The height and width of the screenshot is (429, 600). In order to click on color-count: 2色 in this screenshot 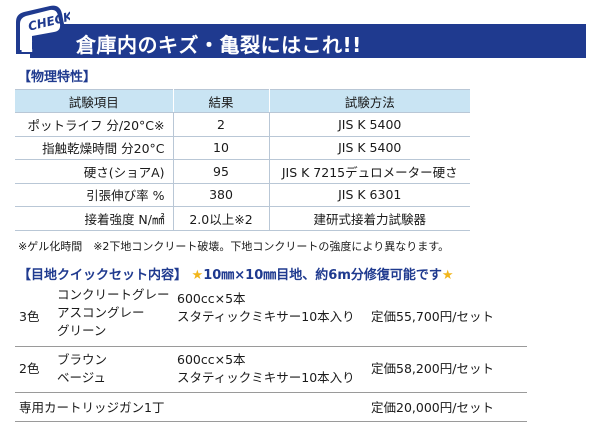, I will do `click(29, 368)`.